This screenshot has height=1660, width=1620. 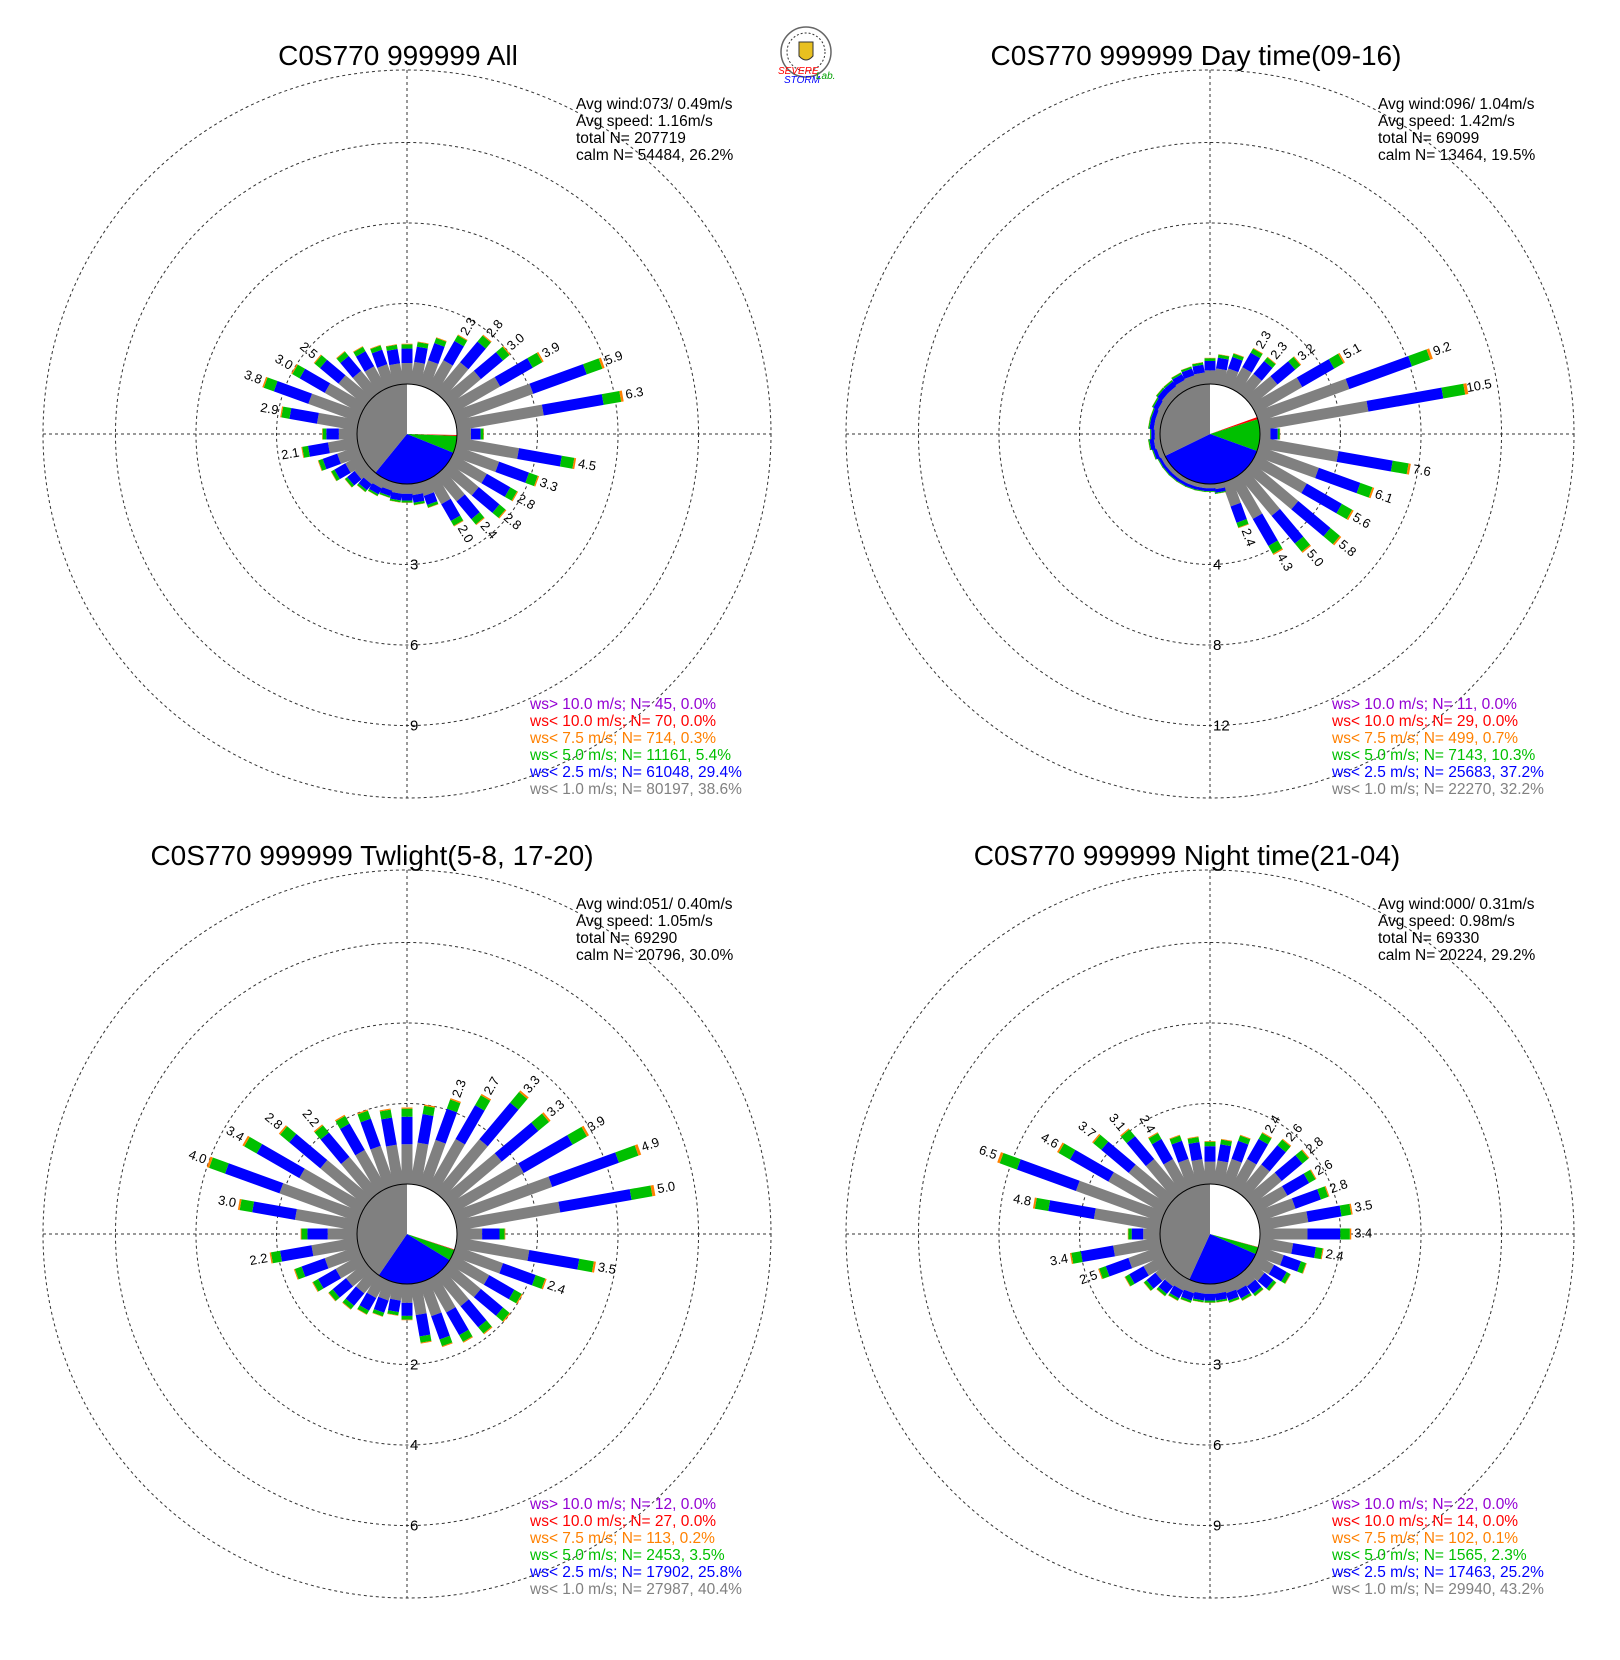 I want to click on sector-bar-260-seg1, so click(x=1152, y=444).